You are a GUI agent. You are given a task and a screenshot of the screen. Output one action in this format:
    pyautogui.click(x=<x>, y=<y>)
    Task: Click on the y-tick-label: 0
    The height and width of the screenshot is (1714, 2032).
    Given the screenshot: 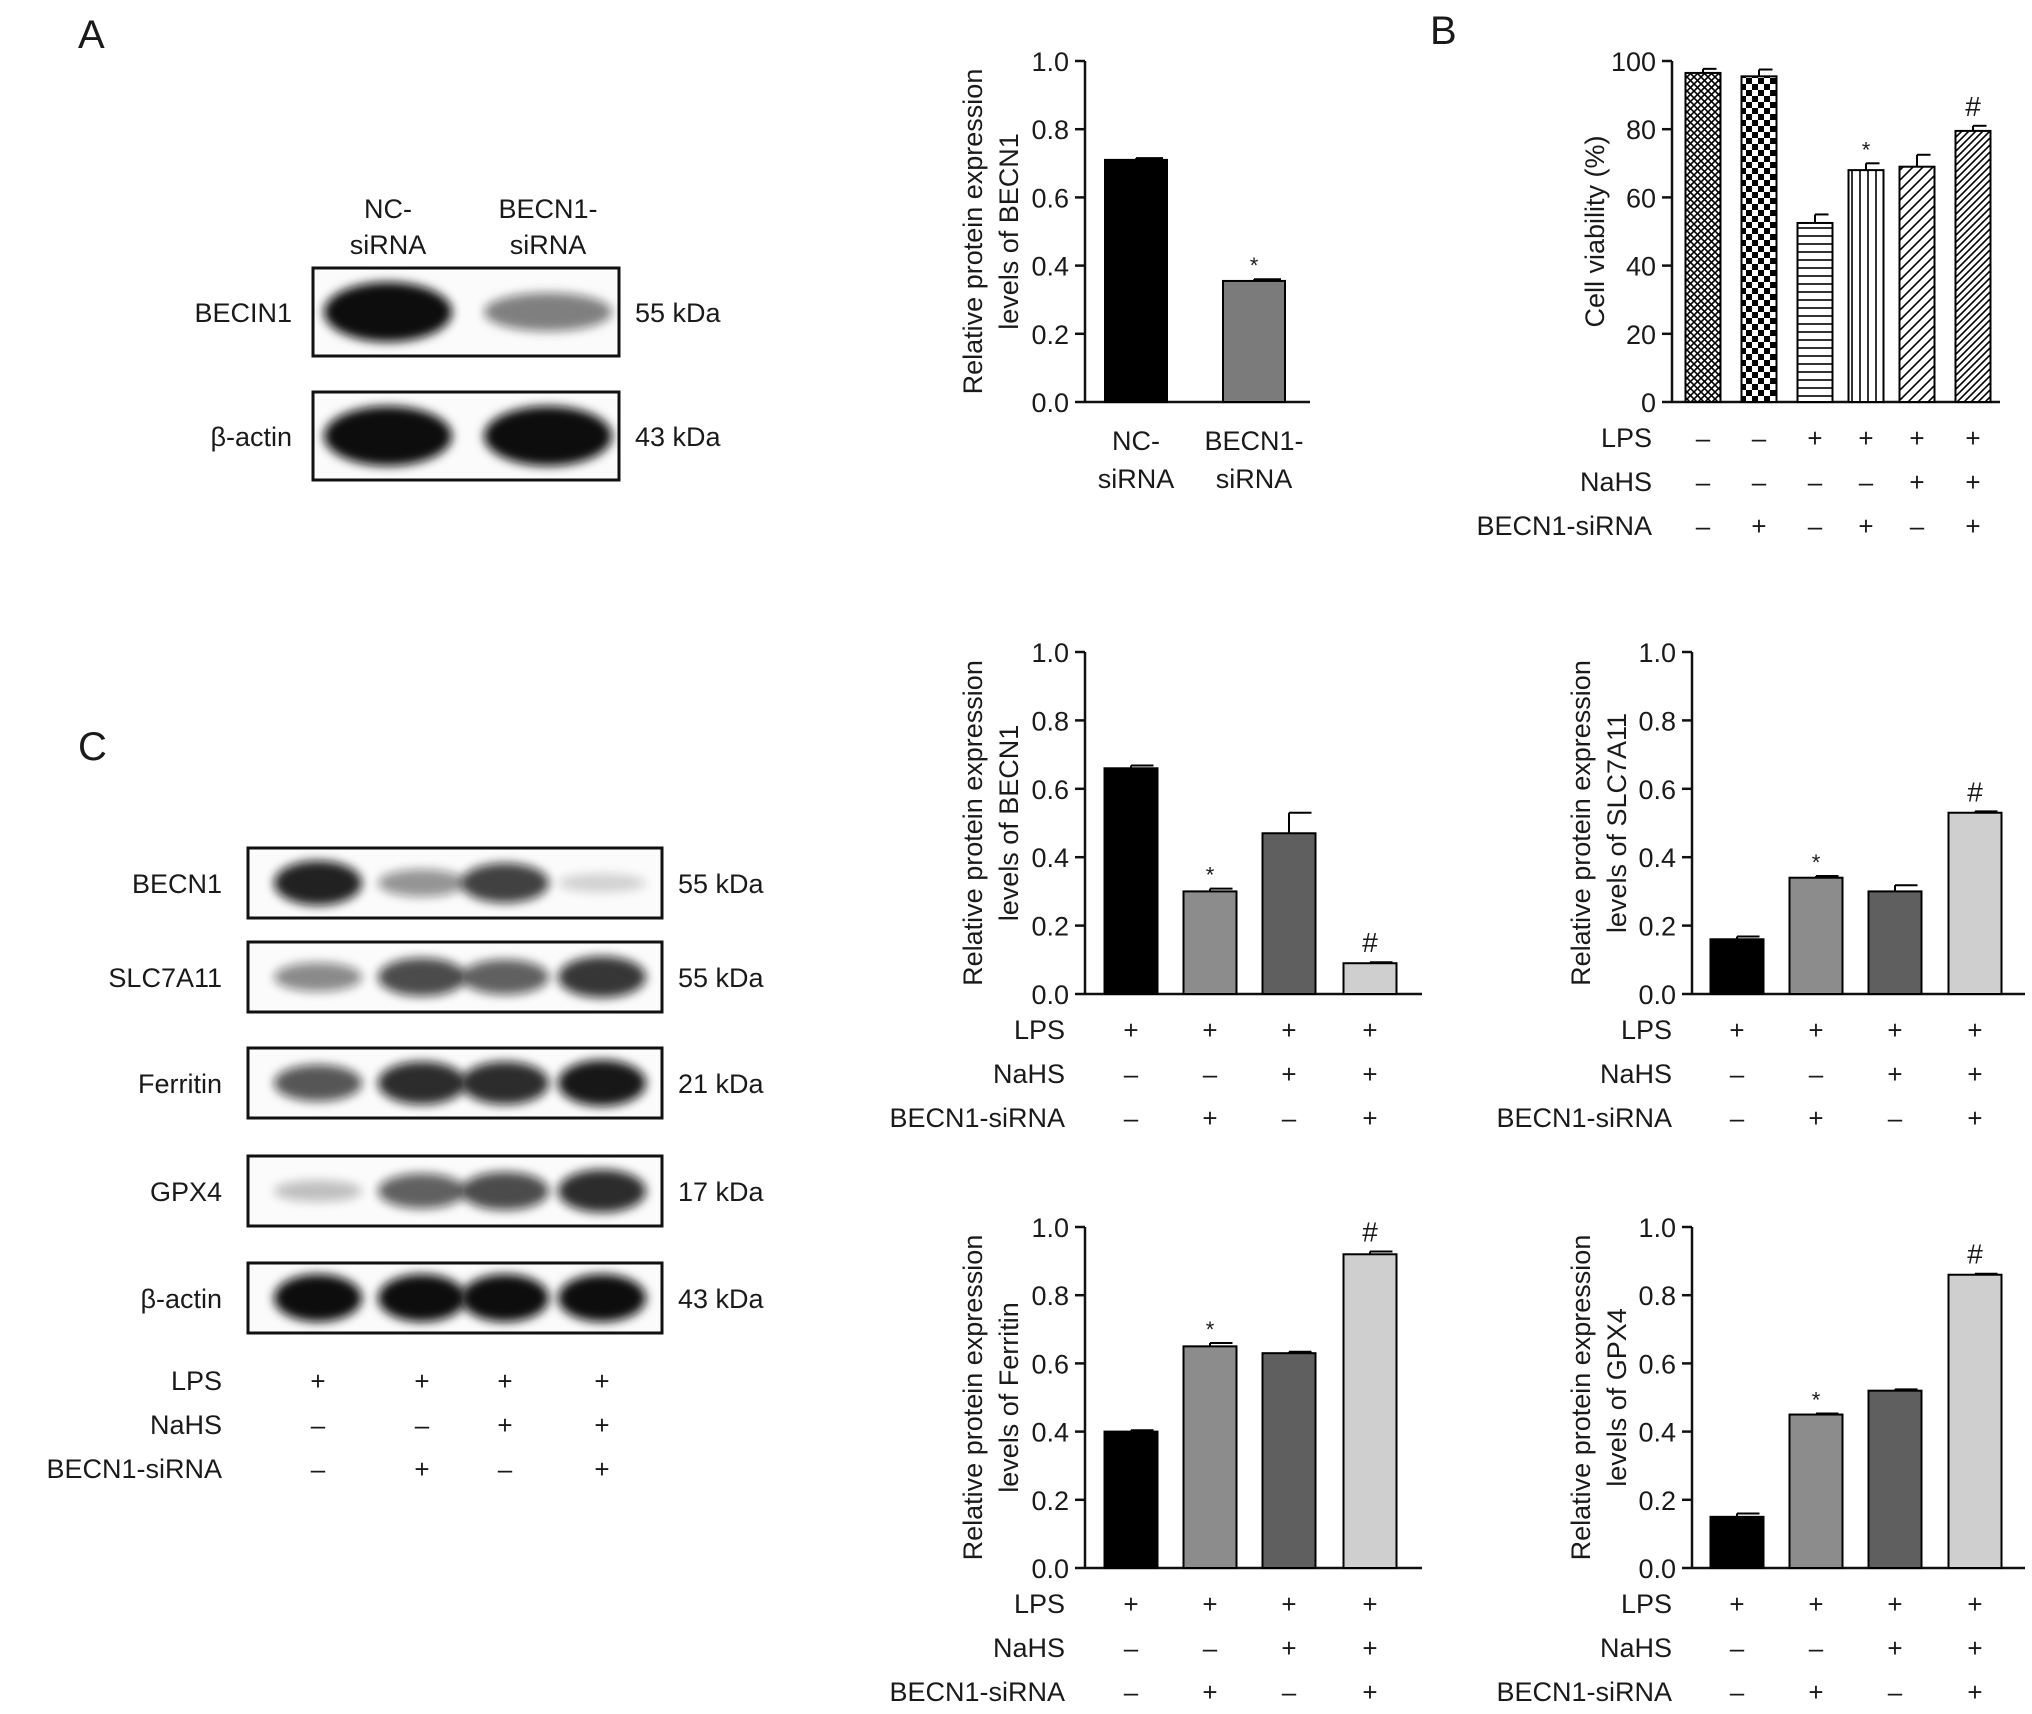 What is the action you would take?
    pyautogui.click(x=1648, y=403)
    